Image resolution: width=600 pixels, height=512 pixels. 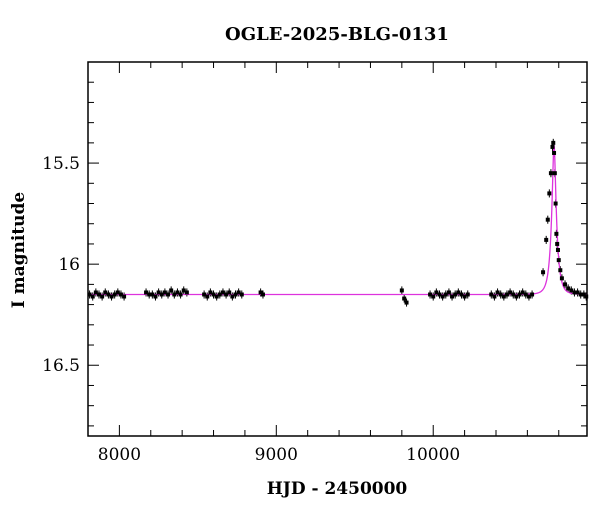 What do you see at coordinates (19, 250) in the screenshot?
I see `y-axis-label: I magnitude` at bounding box center [19, 250].